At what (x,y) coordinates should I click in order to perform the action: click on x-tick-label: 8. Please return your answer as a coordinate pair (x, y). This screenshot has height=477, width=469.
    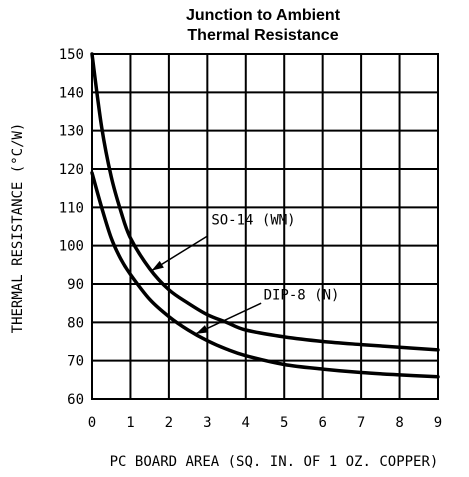
    Looking at the image, I should click on (399, 423).